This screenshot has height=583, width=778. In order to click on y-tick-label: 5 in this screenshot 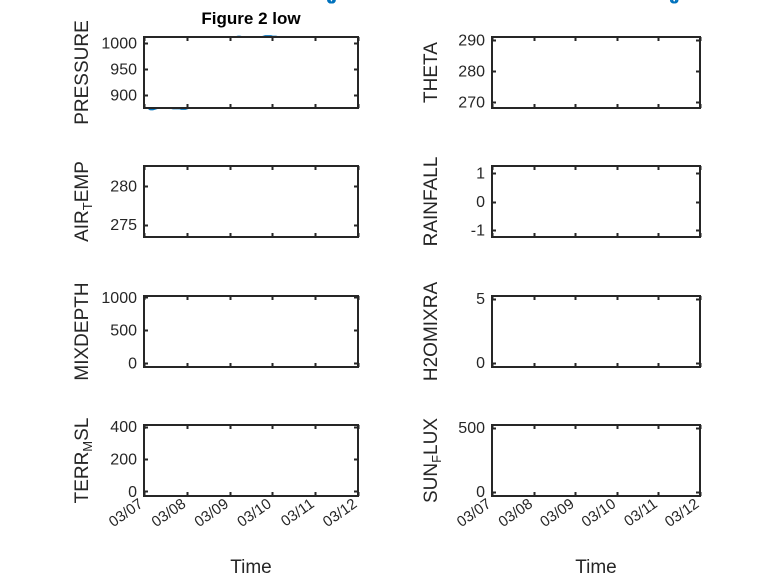, I will do `click(480, 299)`.